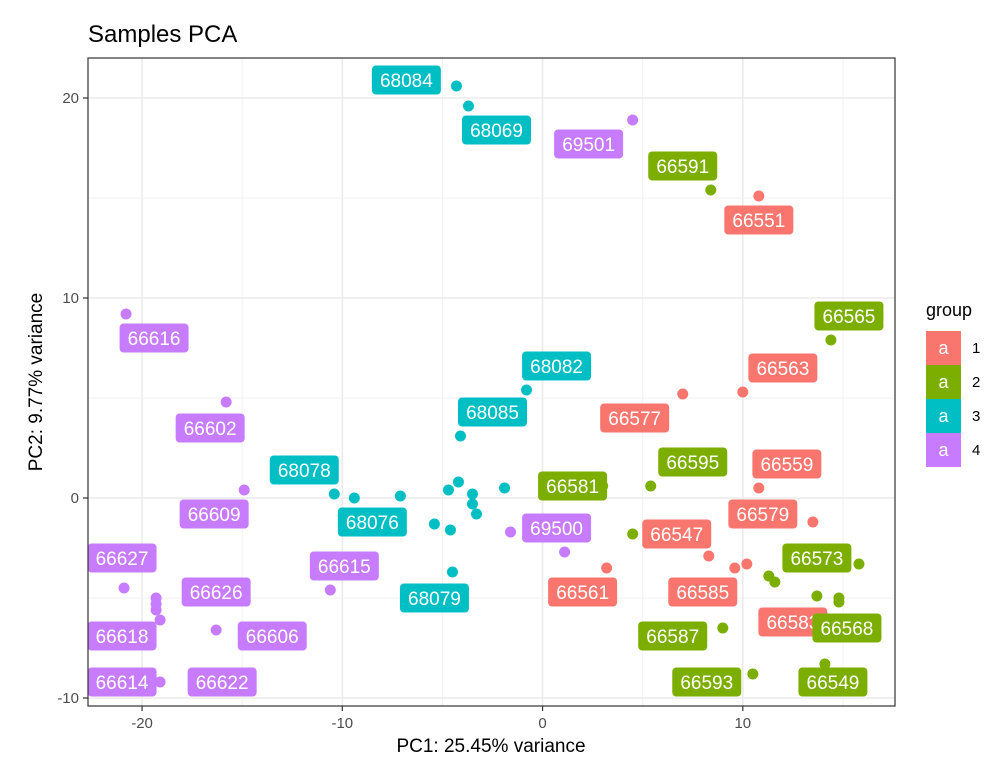 This screenshot has height=776, width=1004. Describe the element at coordinates (36, 382) in the screenshot. I see `y-axis-title: PC2: 9.77% variance` at that location.